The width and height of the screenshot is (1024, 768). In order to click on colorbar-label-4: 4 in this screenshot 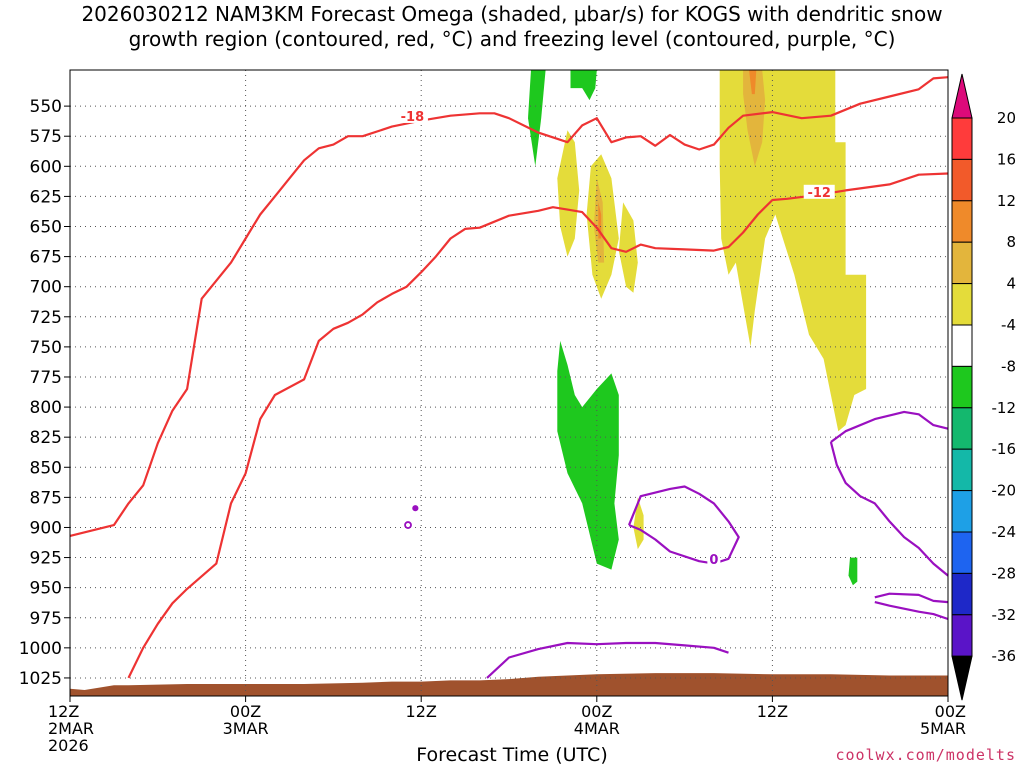, I will do `click(1011, 284)`.